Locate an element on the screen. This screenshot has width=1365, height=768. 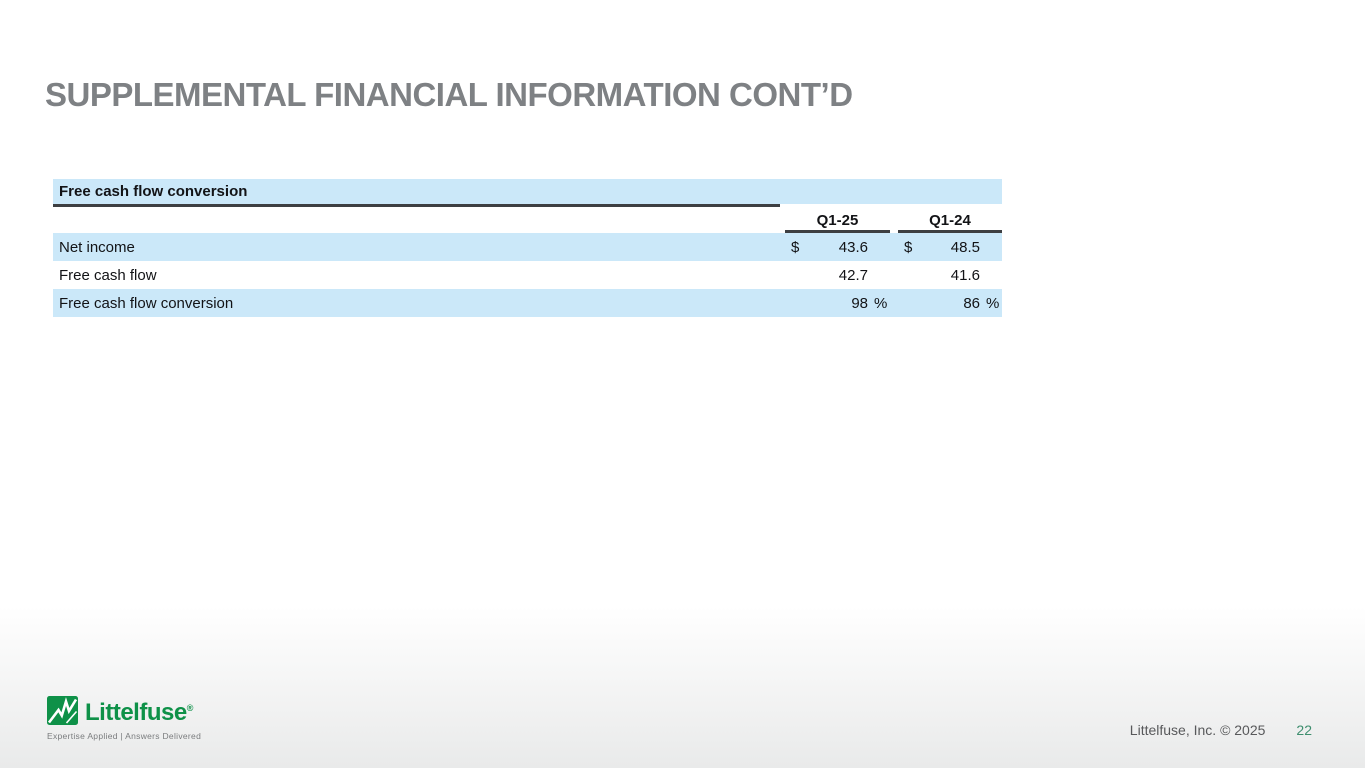
cell-value: 48.5 is located at coordinates (965, 247).